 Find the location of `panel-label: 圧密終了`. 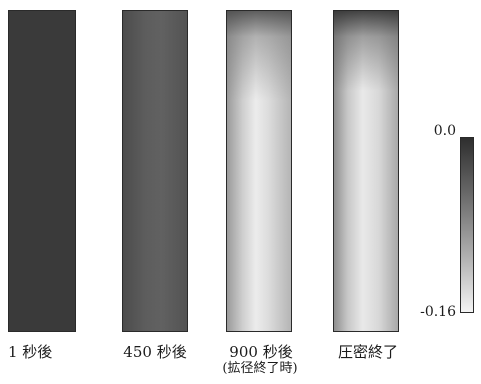

panel-label: 圧密終了 is located at coordinates (367, 352).